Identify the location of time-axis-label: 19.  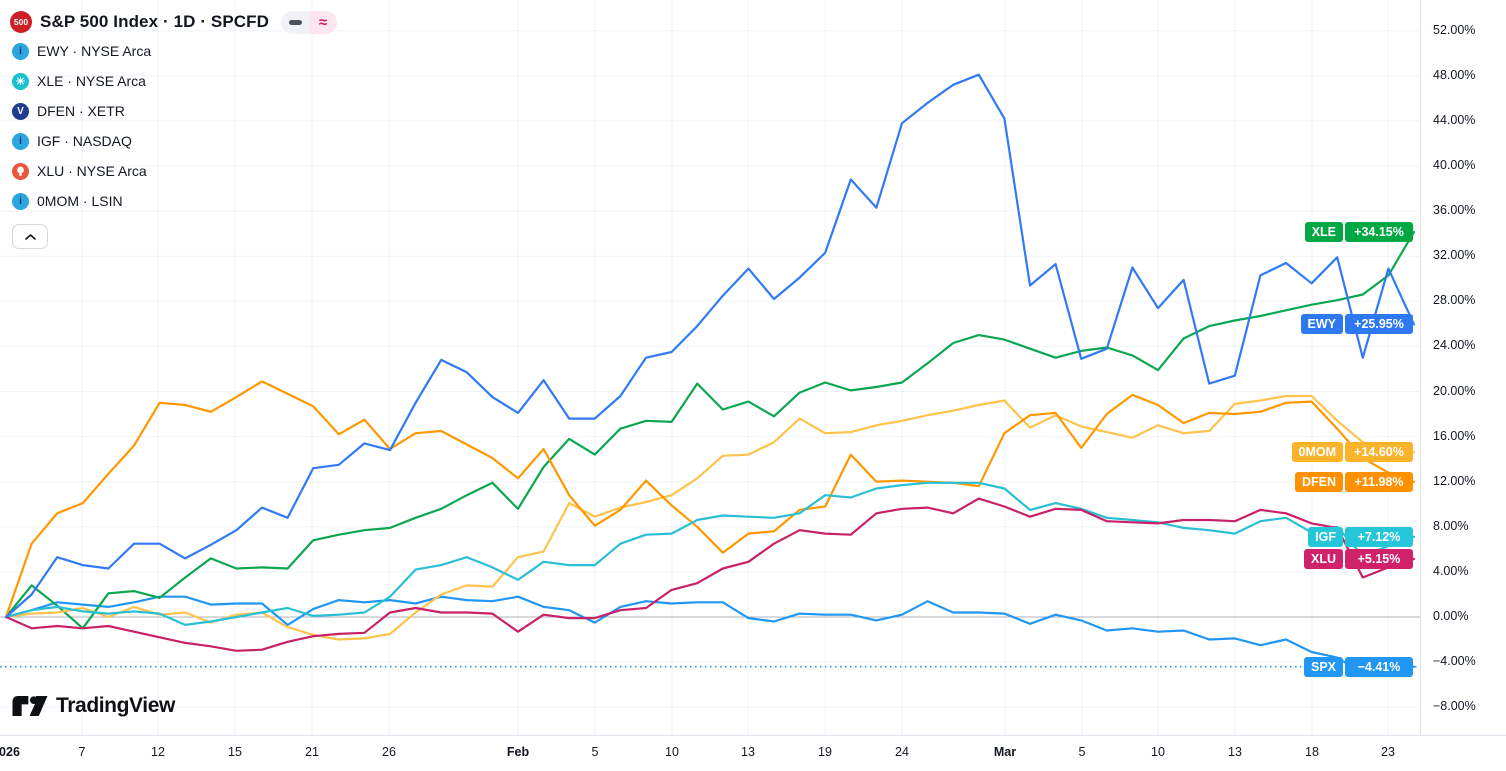
(825, 752).